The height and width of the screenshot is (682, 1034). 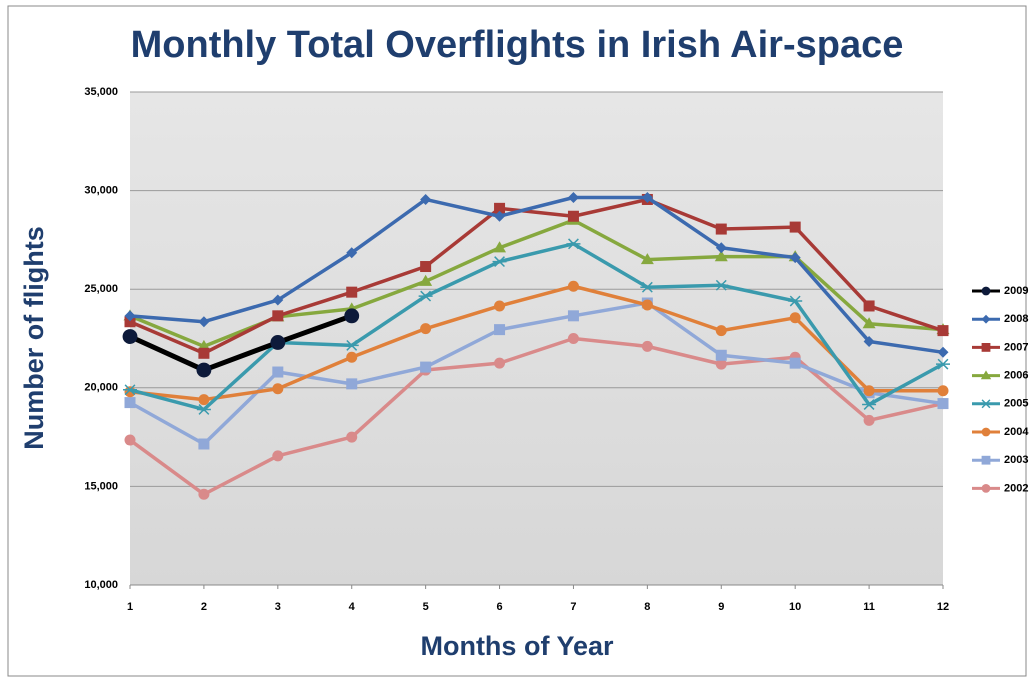 I want to click on y-tick-label: 30,000, so click(x=101, y=191).